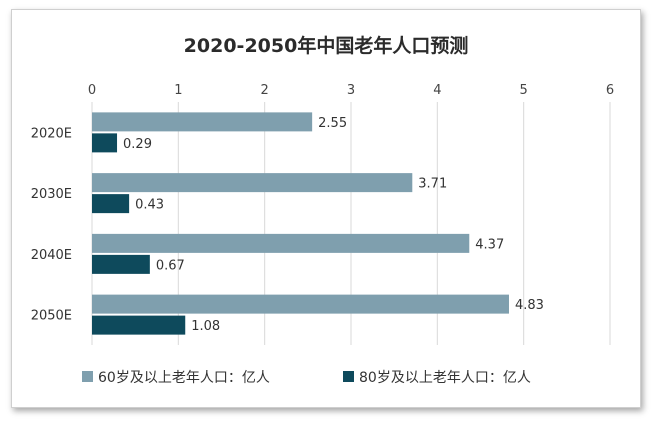  I want to click on category-label: 2030E, so click(51, 194).